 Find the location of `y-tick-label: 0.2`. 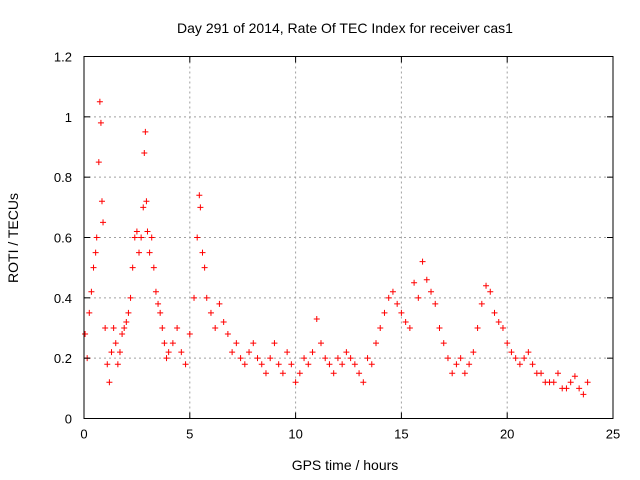

y-tick-label: 0.2 is located at coordinates (63, 358).